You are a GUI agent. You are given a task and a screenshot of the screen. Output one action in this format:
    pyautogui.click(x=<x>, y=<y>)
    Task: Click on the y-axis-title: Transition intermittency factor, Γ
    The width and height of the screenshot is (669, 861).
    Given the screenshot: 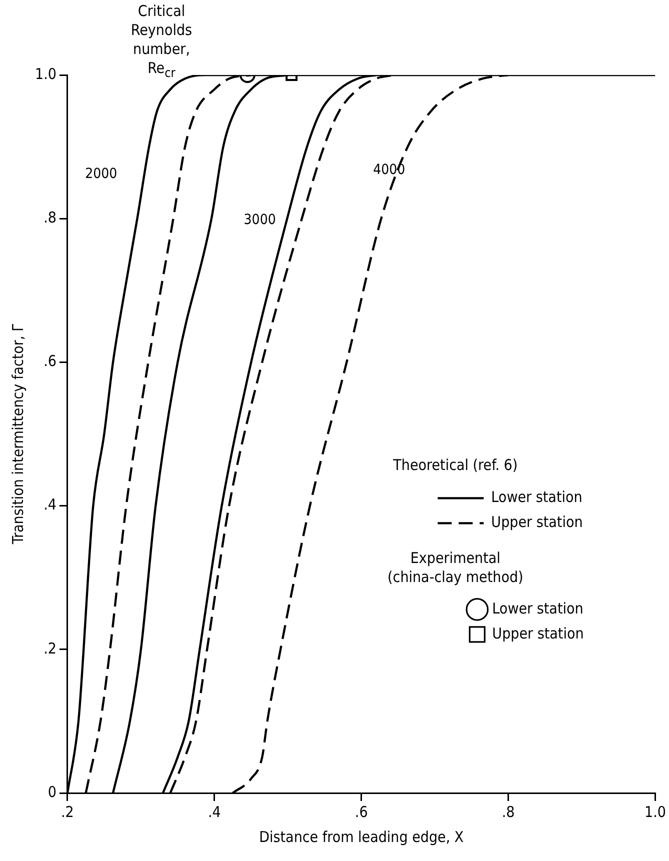 What is the action you would take?
    pyautogui.click(x=17, y=434)
    